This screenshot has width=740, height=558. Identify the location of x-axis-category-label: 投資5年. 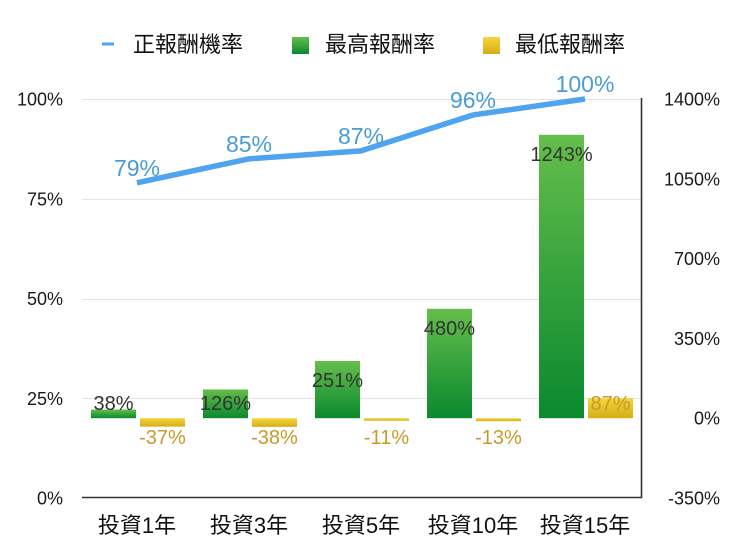
(361, 525).